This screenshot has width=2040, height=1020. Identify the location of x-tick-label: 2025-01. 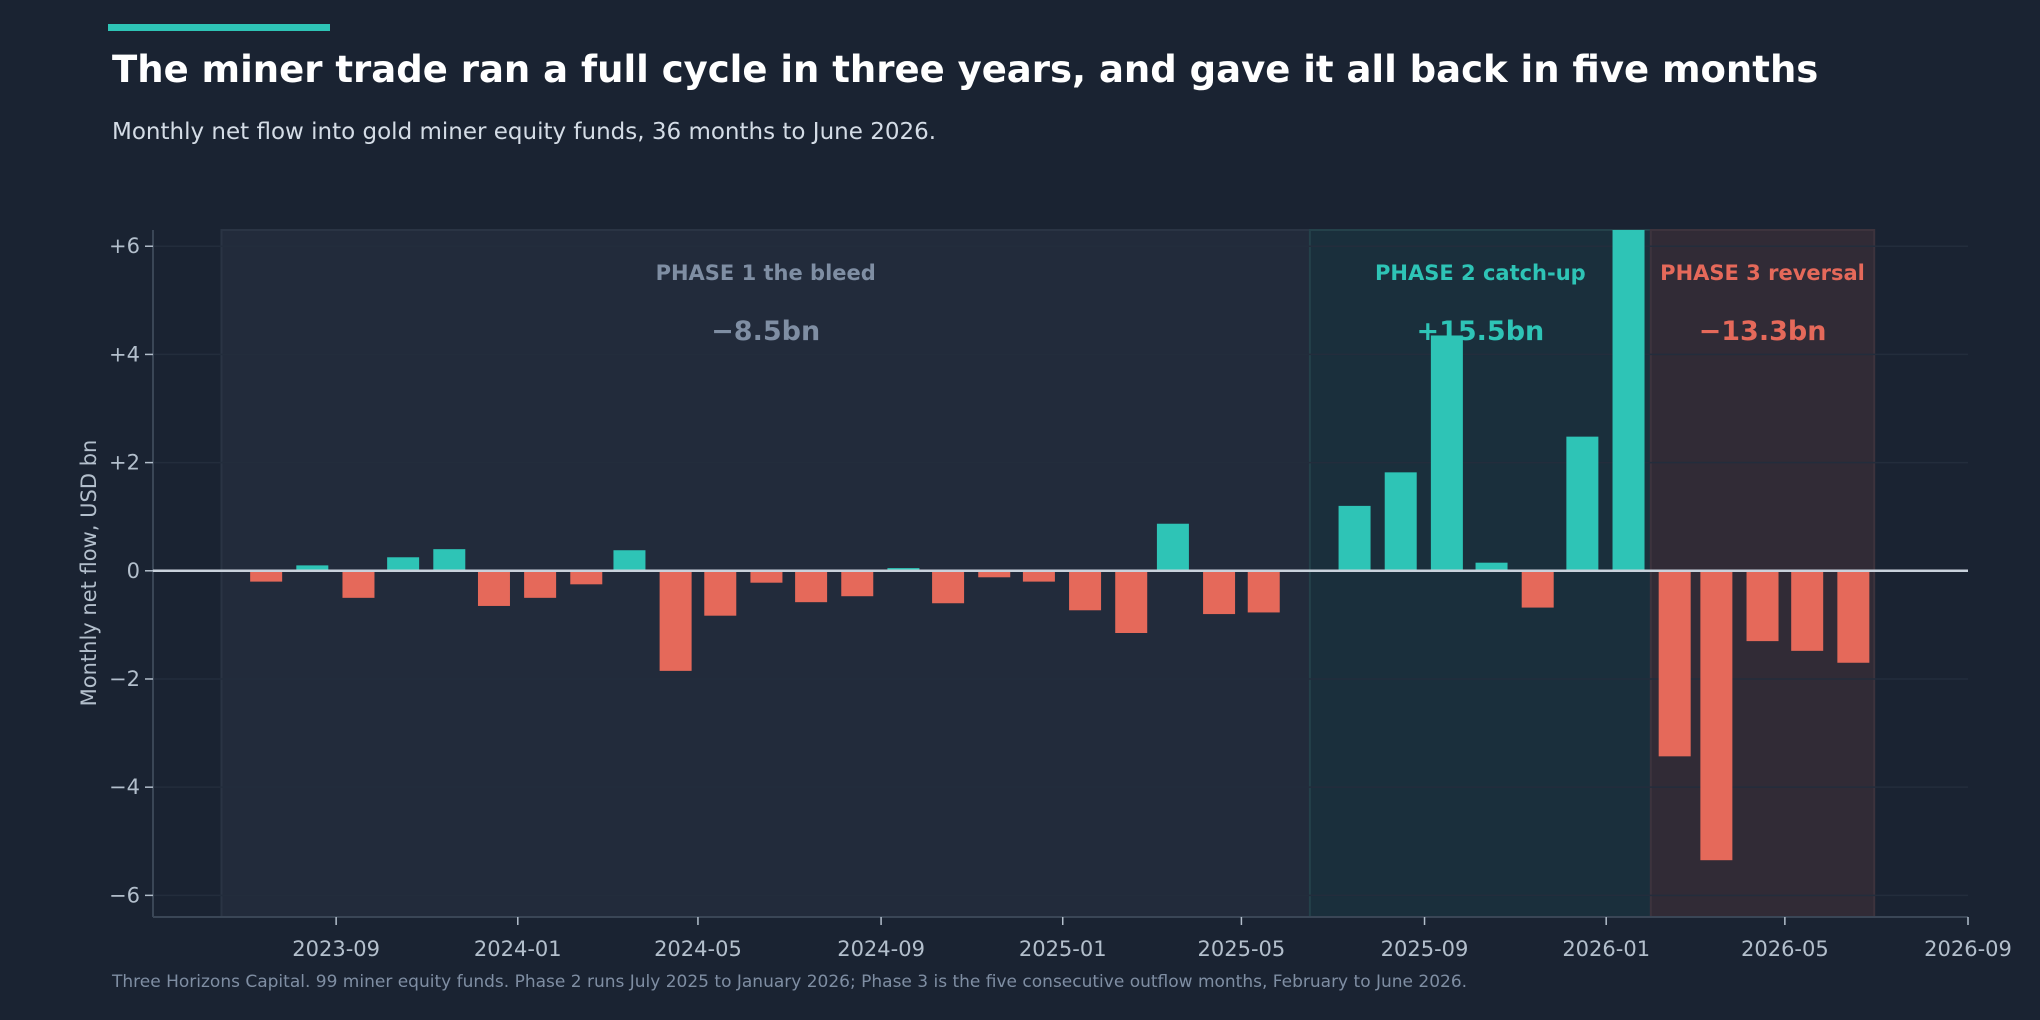
(1063, 949).